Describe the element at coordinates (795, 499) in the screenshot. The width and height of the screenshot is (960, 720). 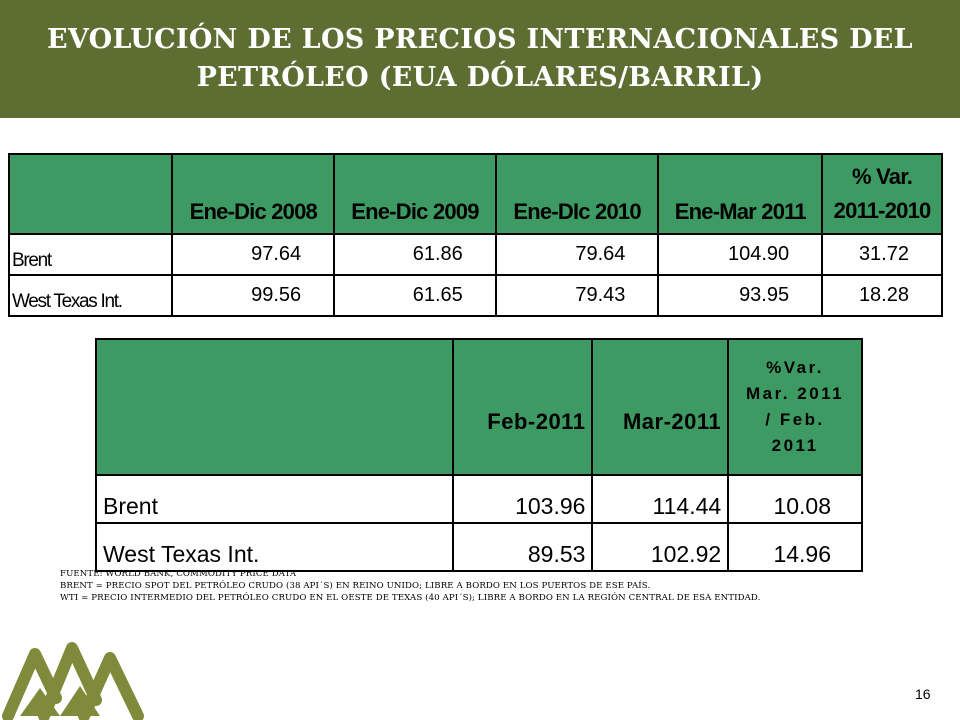
I see `table-cell: 10.08` at that location.